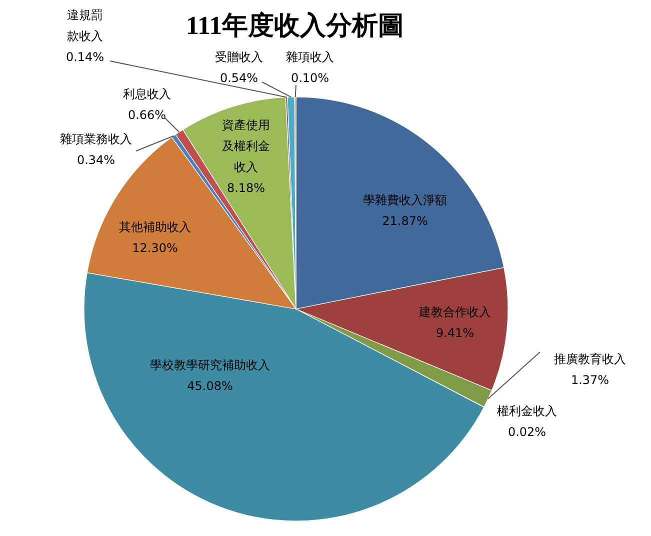 This screenshot has height=536, width=651. I want to click on data-label: 0.02%, so click(527, 432).